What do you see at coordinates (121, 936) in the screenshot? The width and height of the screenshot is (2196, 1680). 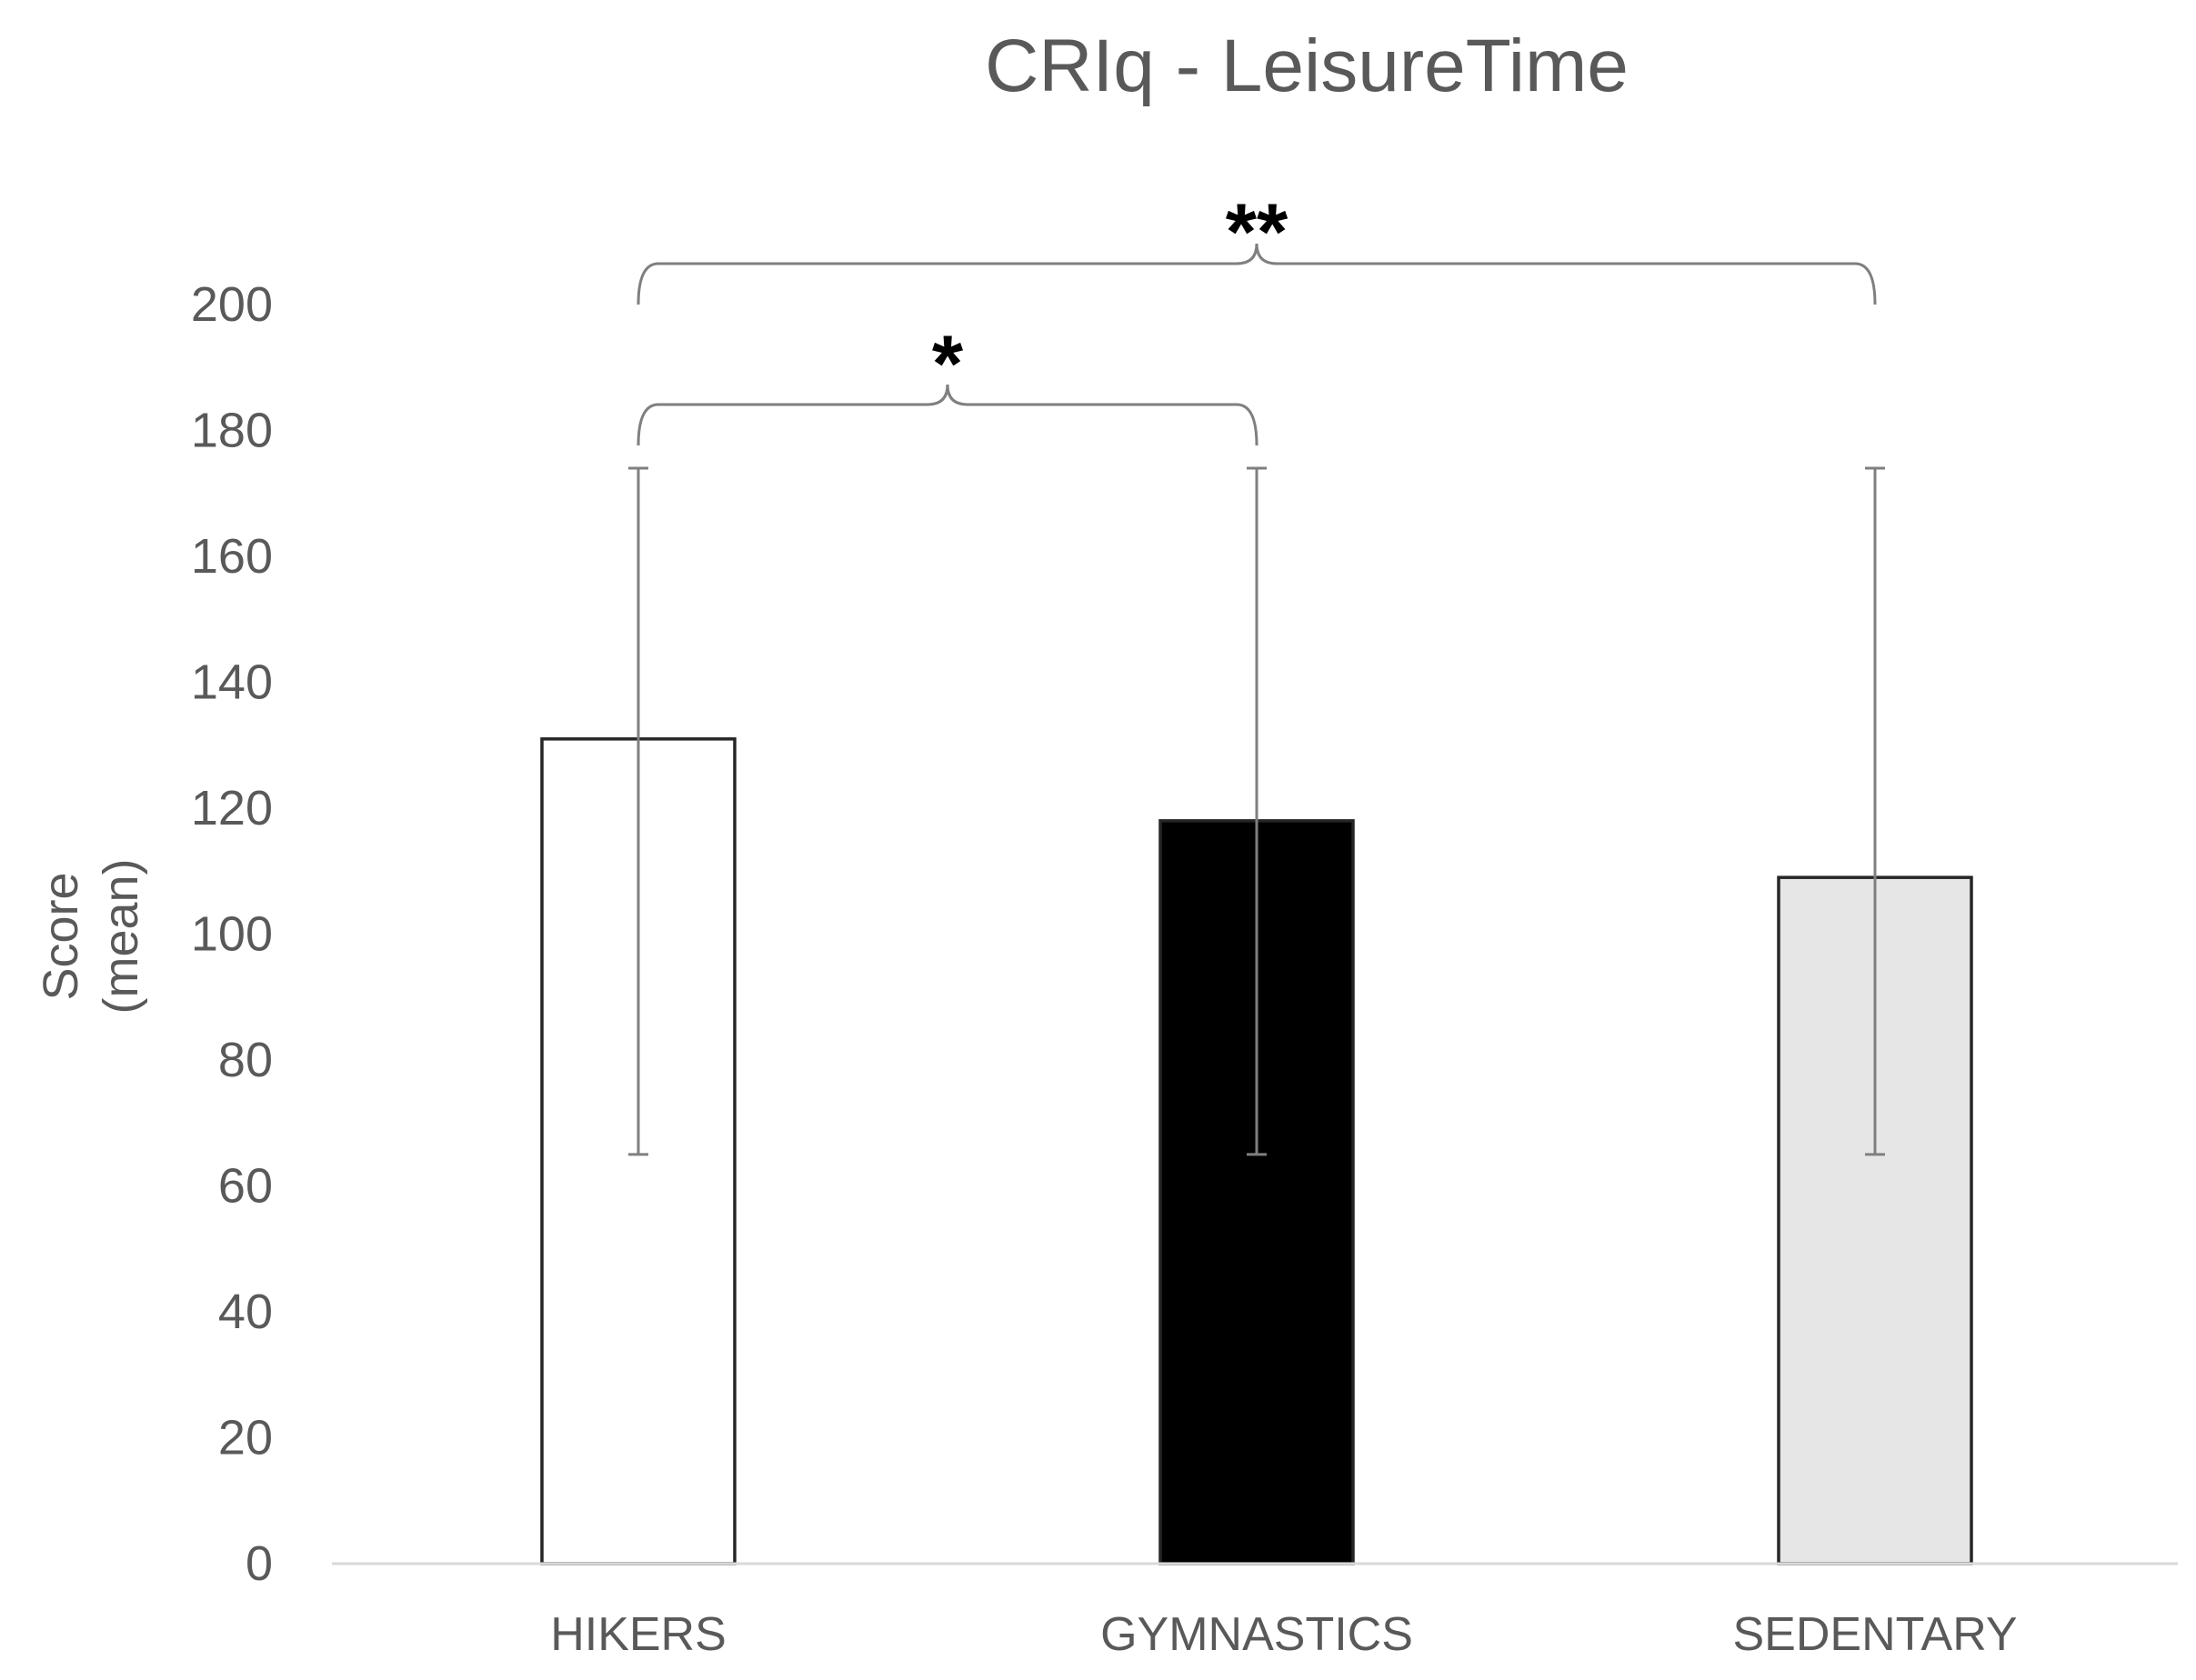 I see `y-axis-label-line: (mean)` at bounding box center [121, 936].